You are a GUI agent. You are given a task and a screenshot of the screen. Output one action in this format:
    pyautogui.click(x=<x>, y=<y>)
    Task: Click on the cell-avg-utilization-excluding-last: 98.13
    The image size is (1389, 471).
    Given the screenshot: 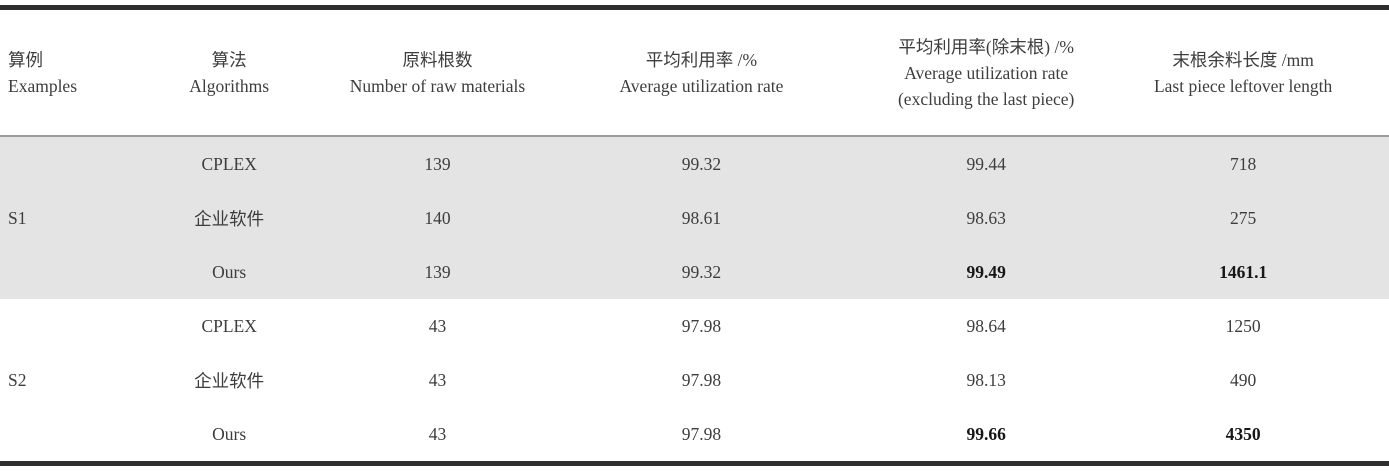 What is the action you would take?
    pyautogui.click(x=986, y=379)
    